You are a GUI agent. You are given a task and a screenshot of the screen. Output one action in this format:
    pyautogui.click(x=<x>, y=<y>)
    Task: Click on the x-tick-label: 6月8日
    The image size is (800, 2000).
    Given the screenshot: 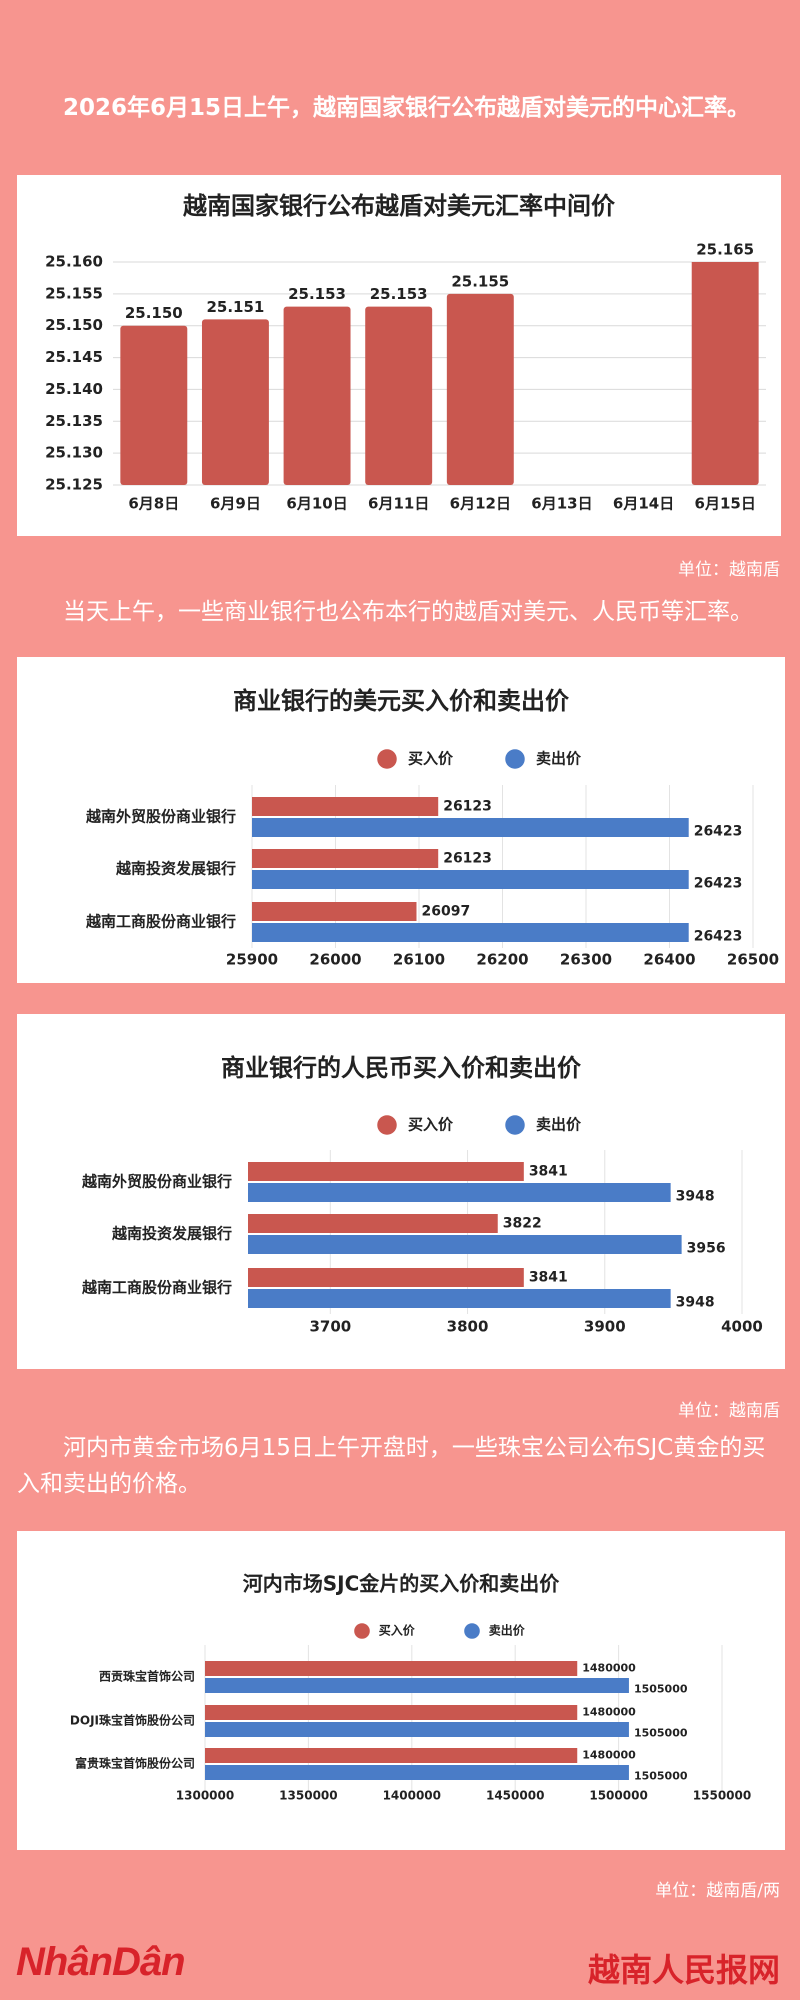 What is the action you would take?
    pyautogui.click(x=153, y=504)
    